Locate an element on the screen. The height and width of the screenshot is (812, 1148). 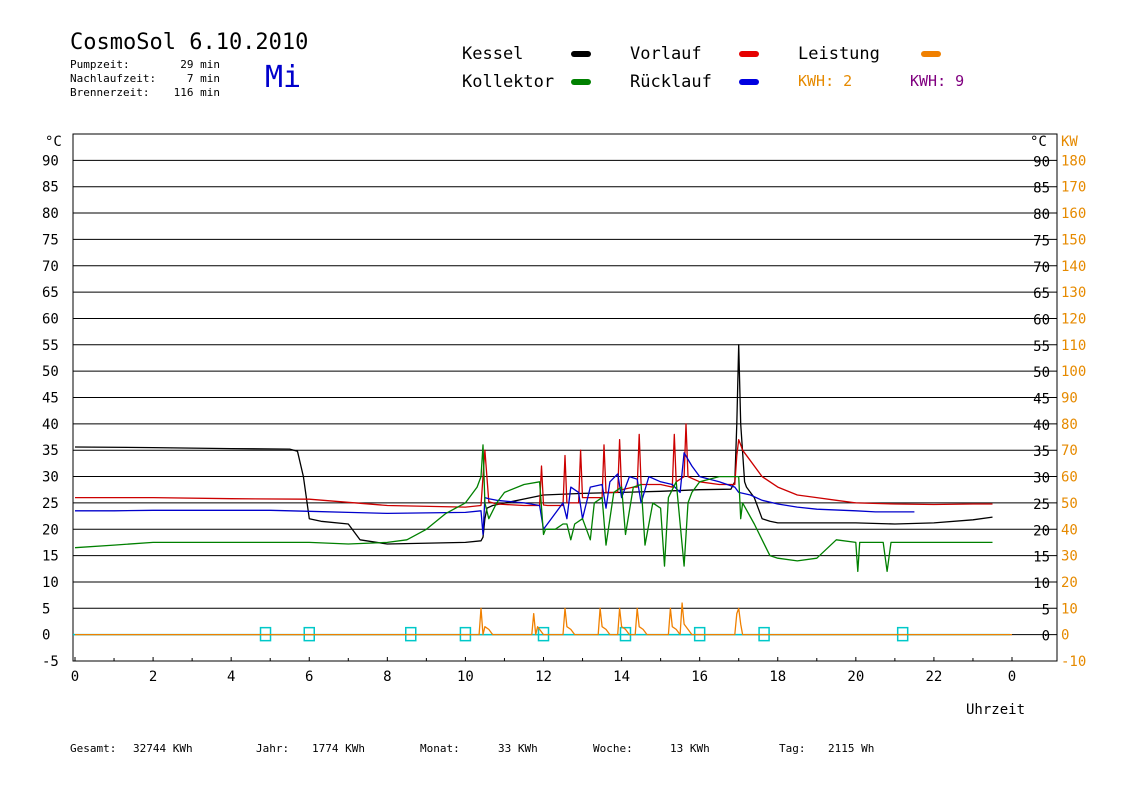
y-right-tick-label: 80 is located at coordinates (1041, 215).